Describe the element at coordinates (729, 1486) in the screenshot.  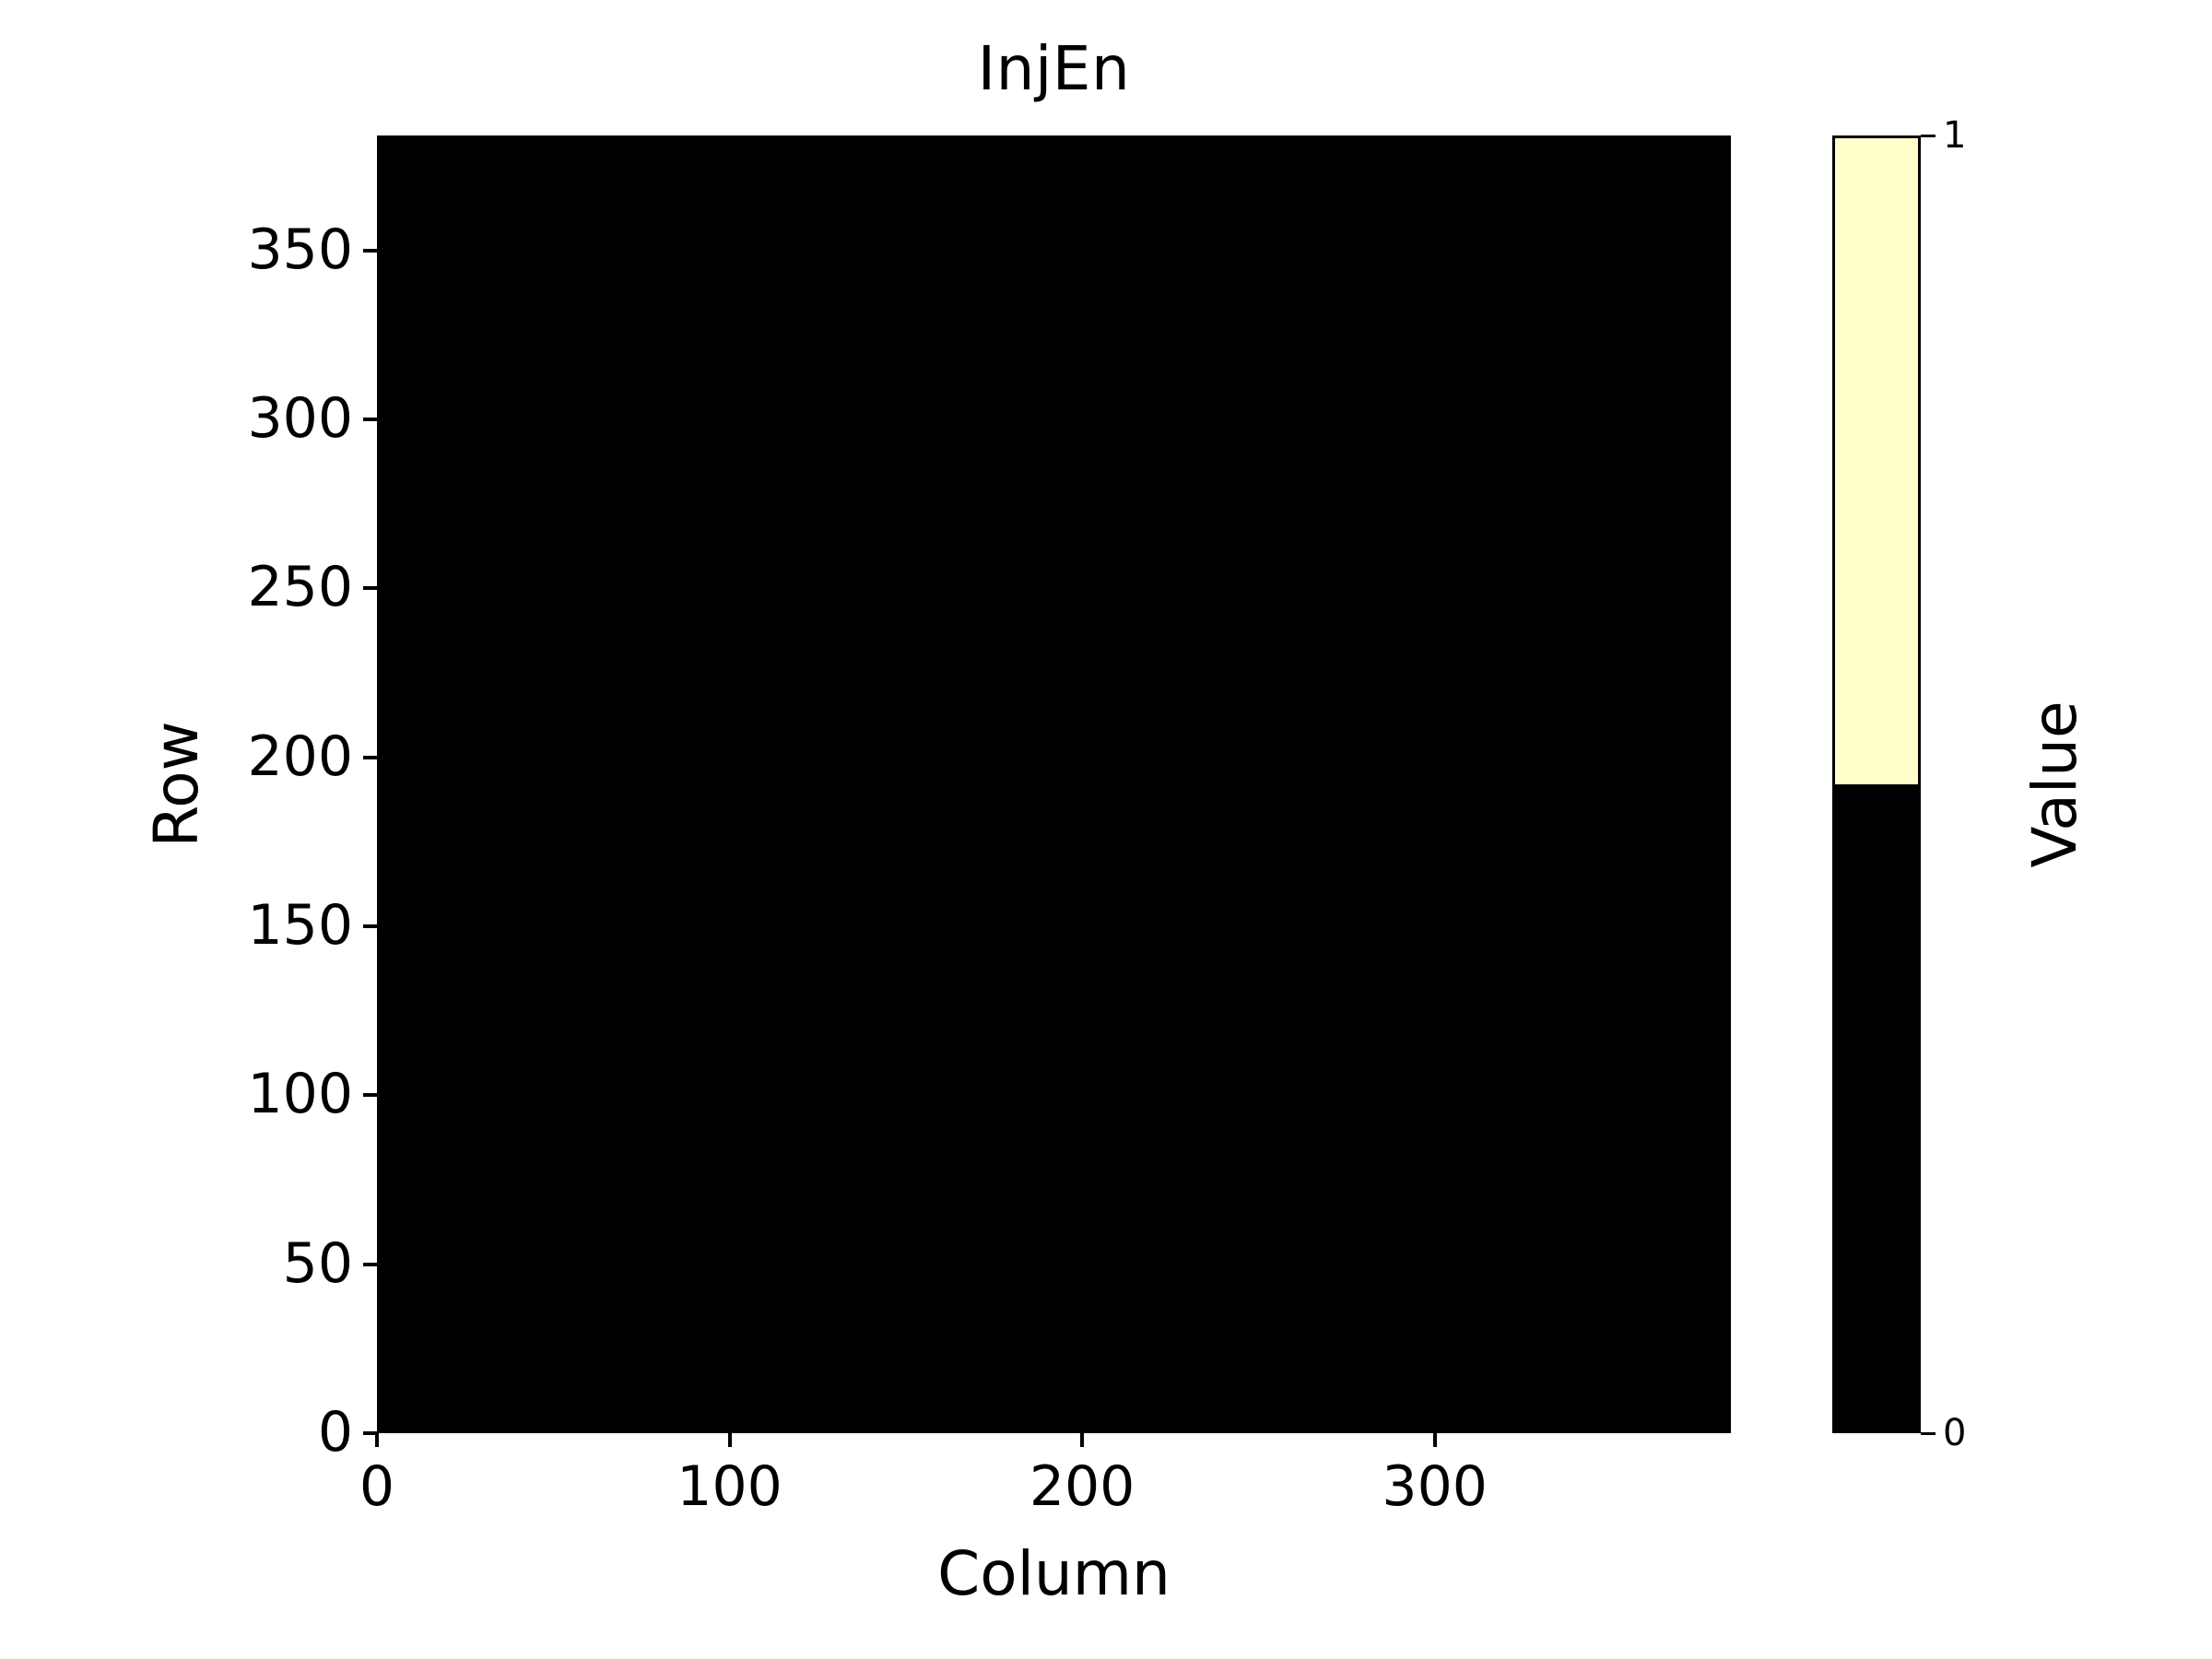
I see `x-tick-label: 100` at that location.